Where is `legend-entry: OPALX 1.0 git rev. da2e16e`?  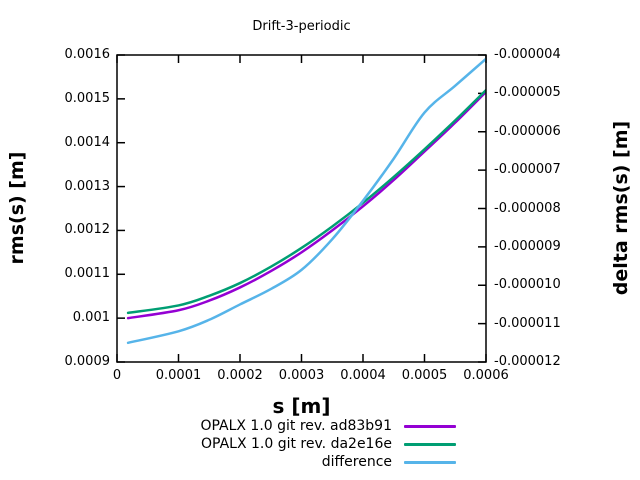
legend-entry: OPALX 1.0 git rev. da2e16e is located at coordinates (328, 444).